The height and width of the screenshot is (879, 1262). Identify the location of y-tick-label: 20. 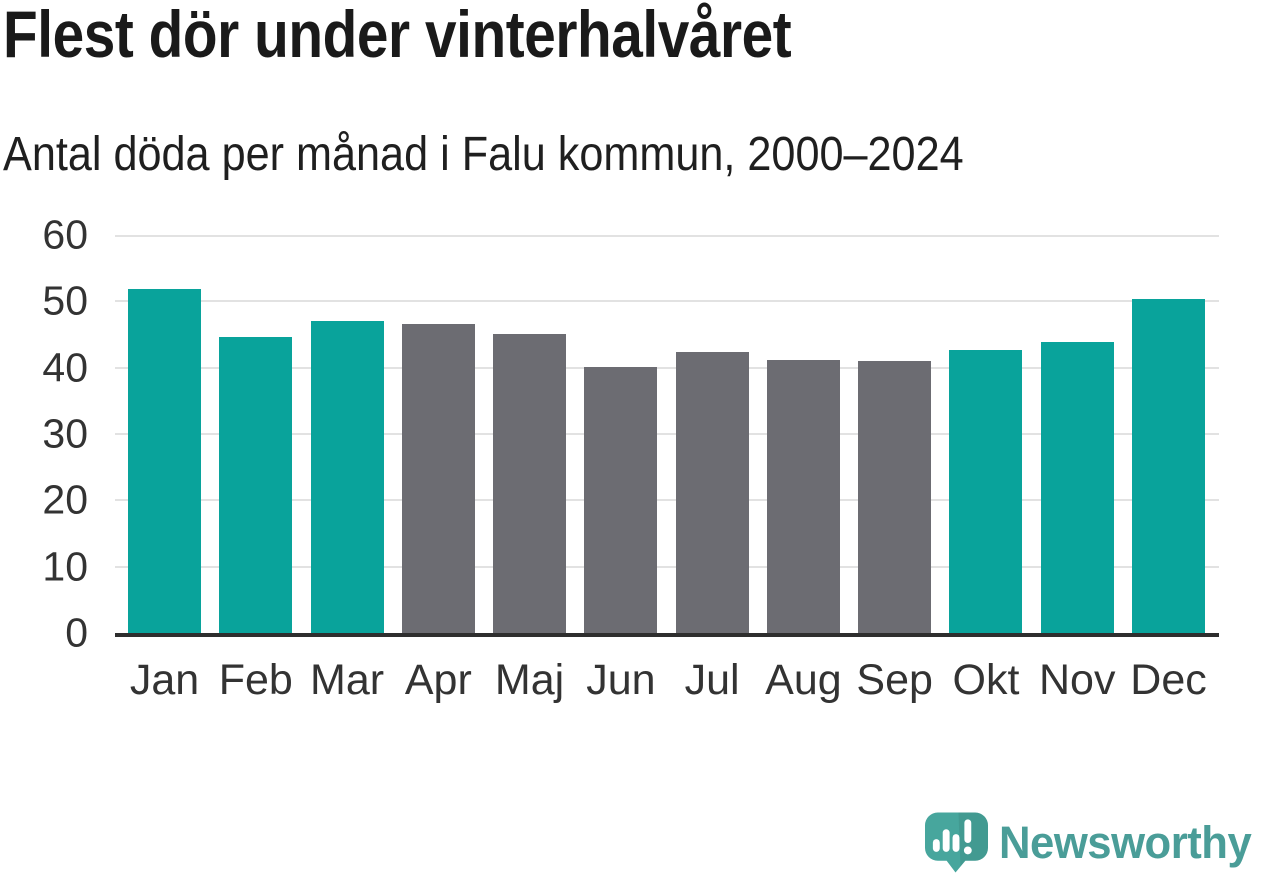
(65, 499).